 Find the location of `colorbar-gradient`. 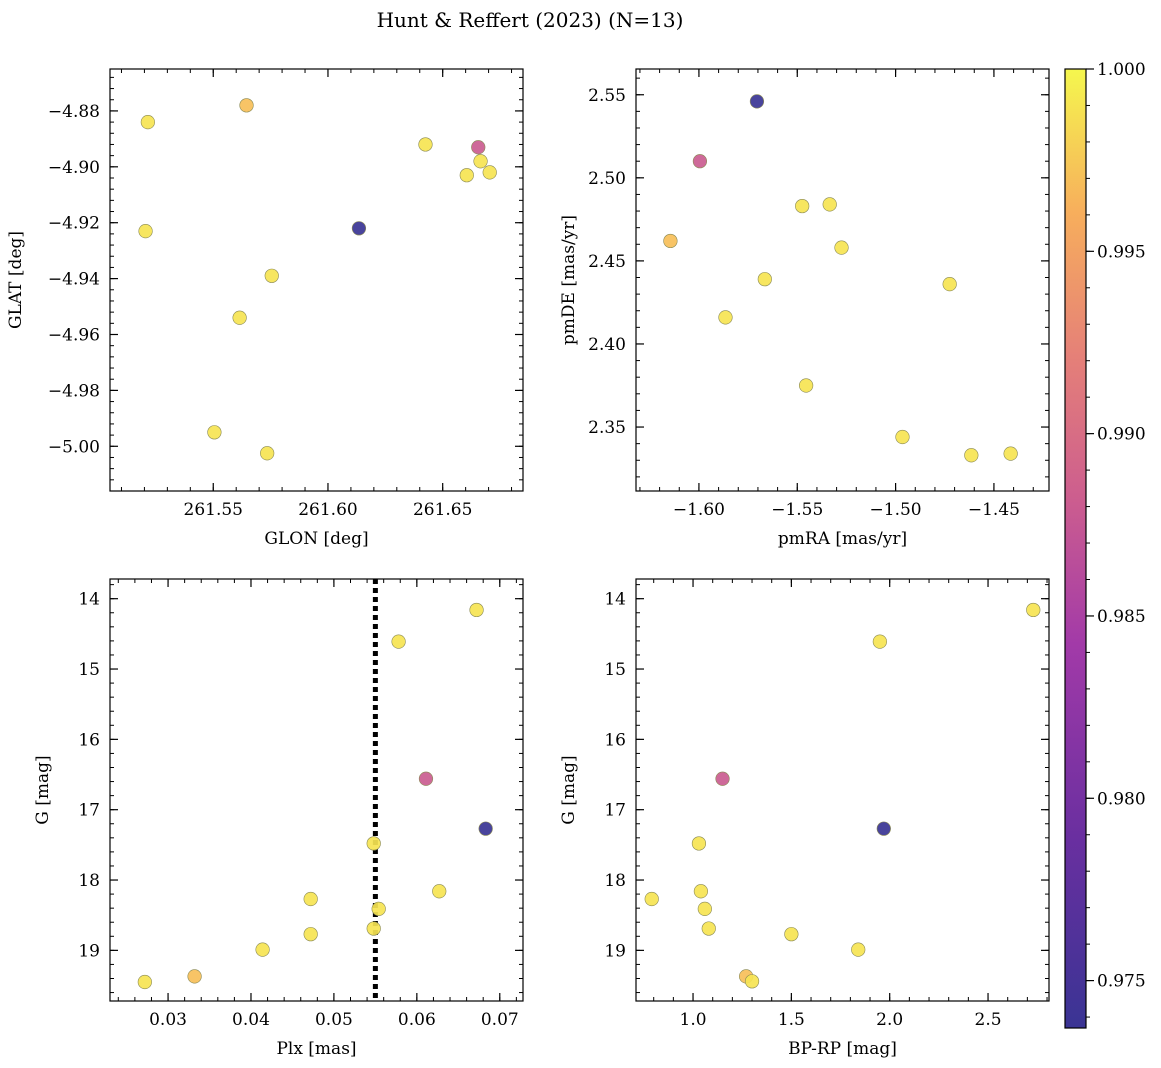

colorbar-gradient is located at coordinates (1075, 548).